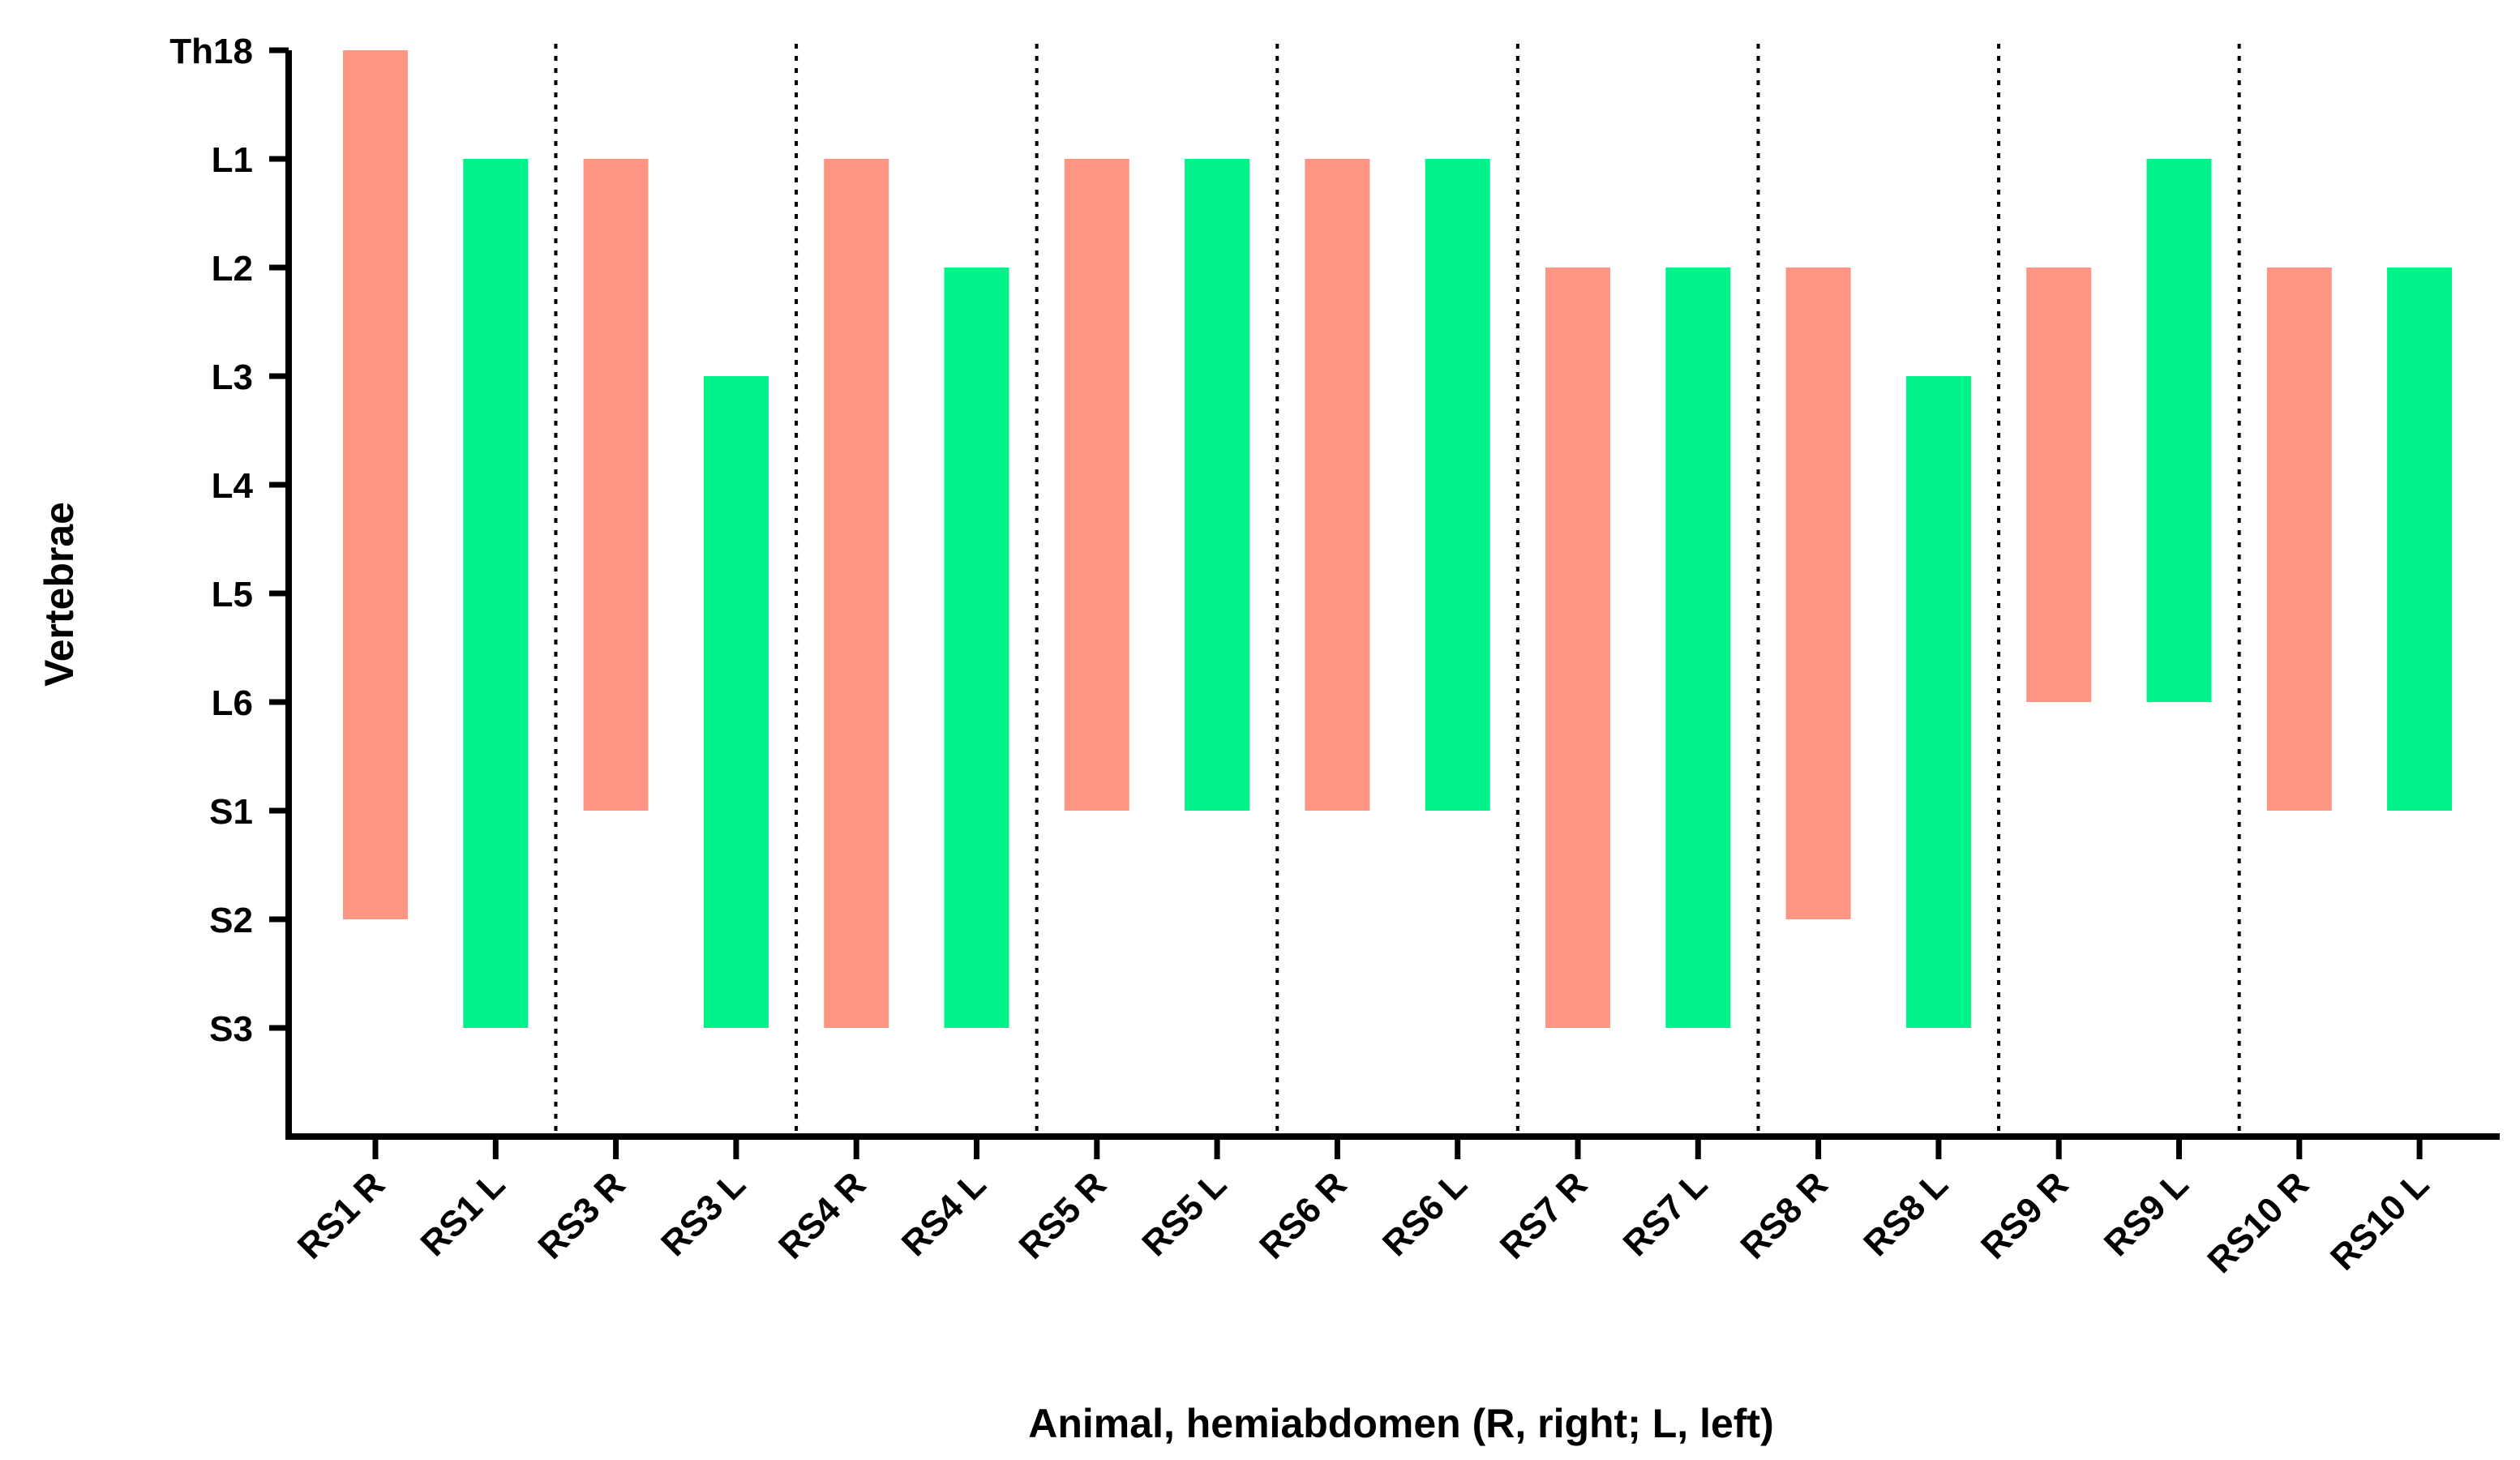  I want to click on bar-rs7-r, so click(1578, 648).